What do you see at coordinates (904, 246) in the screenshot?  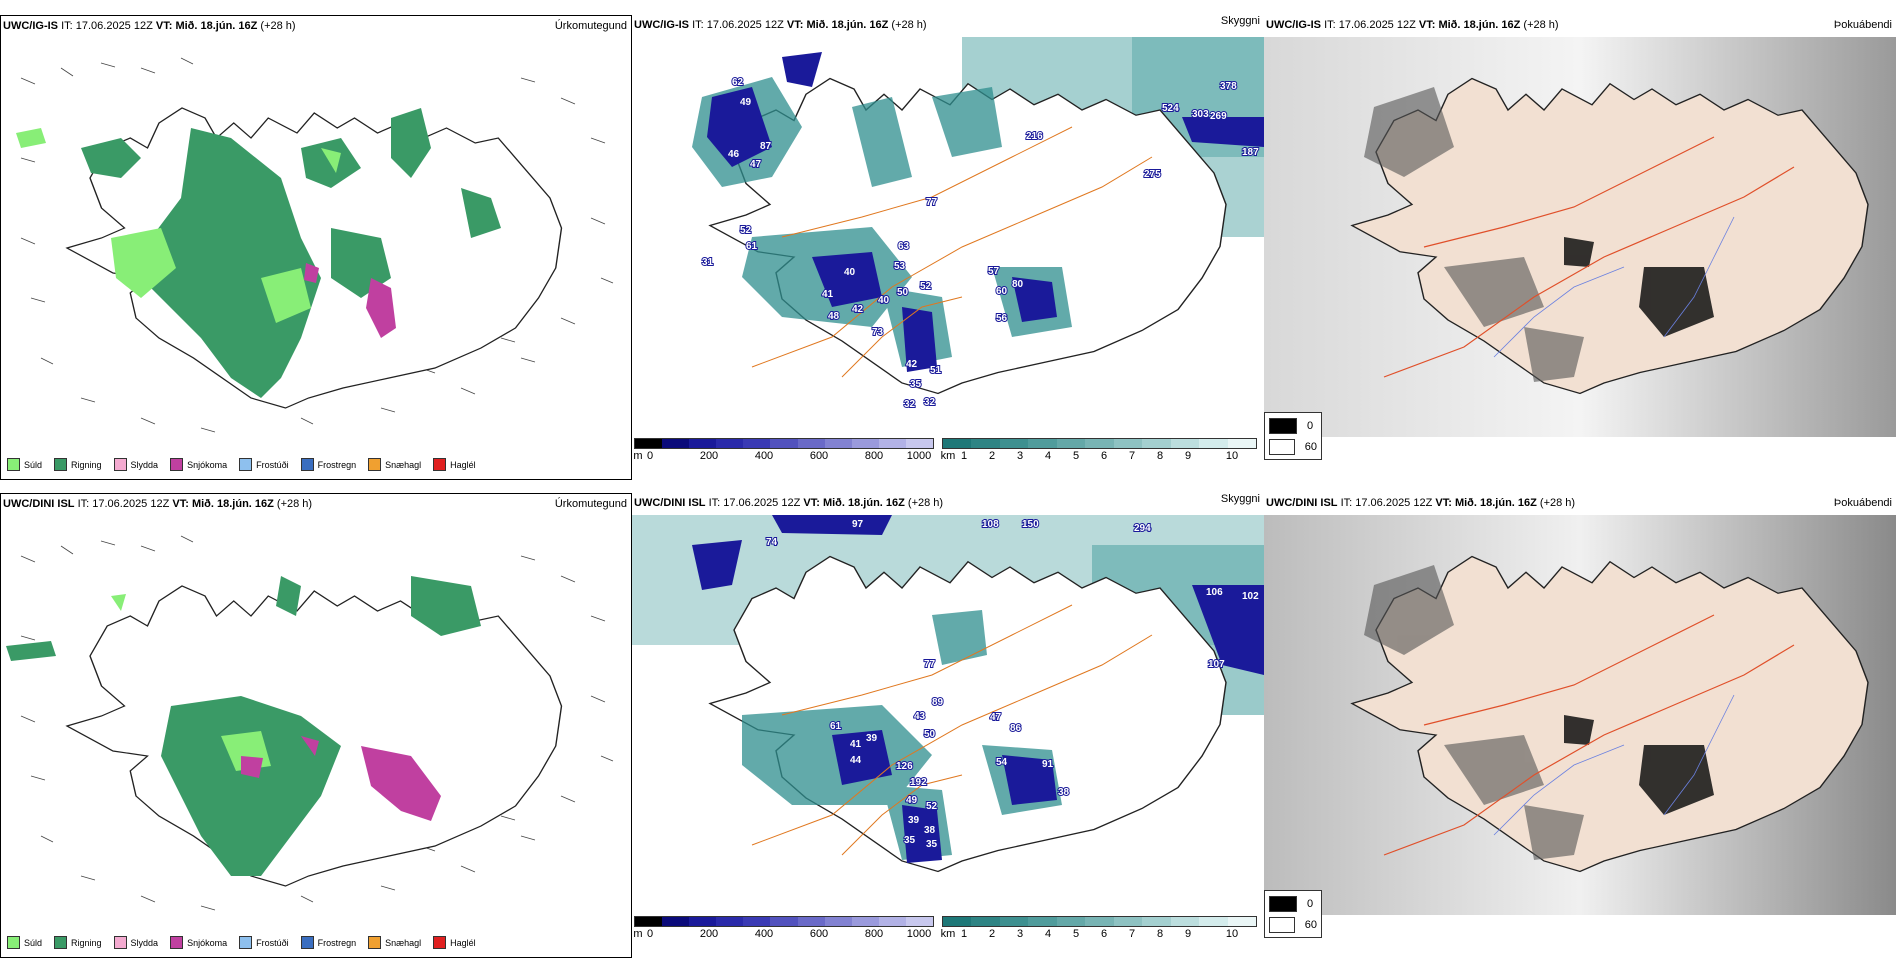 I see `ceiling-label: 63` at bounding box center [904, 246].